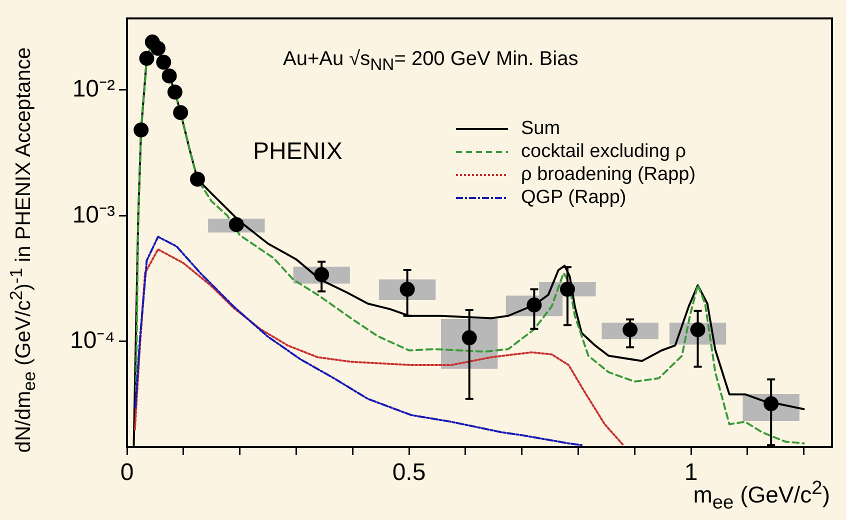 This screenshot has height=520, width=846. I want to click on annotation: Au+Au √s$_{NN}$= 200 GeV Min. Bias, so click(430, 61).